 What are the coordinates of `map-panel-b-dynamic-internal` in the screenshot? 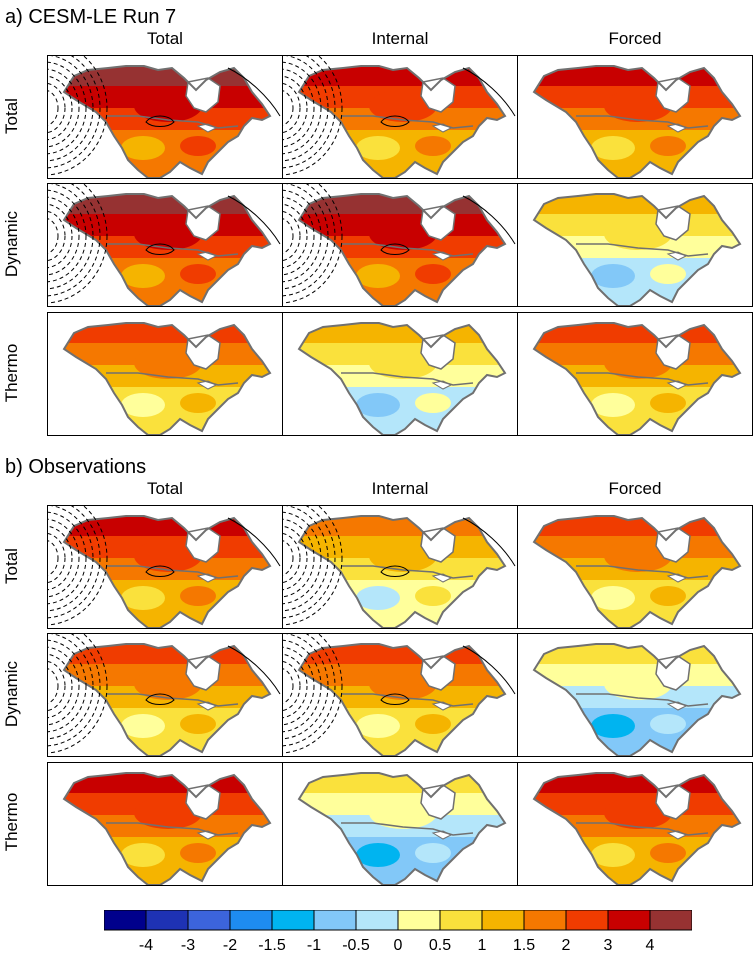 It's located at (400, 695).